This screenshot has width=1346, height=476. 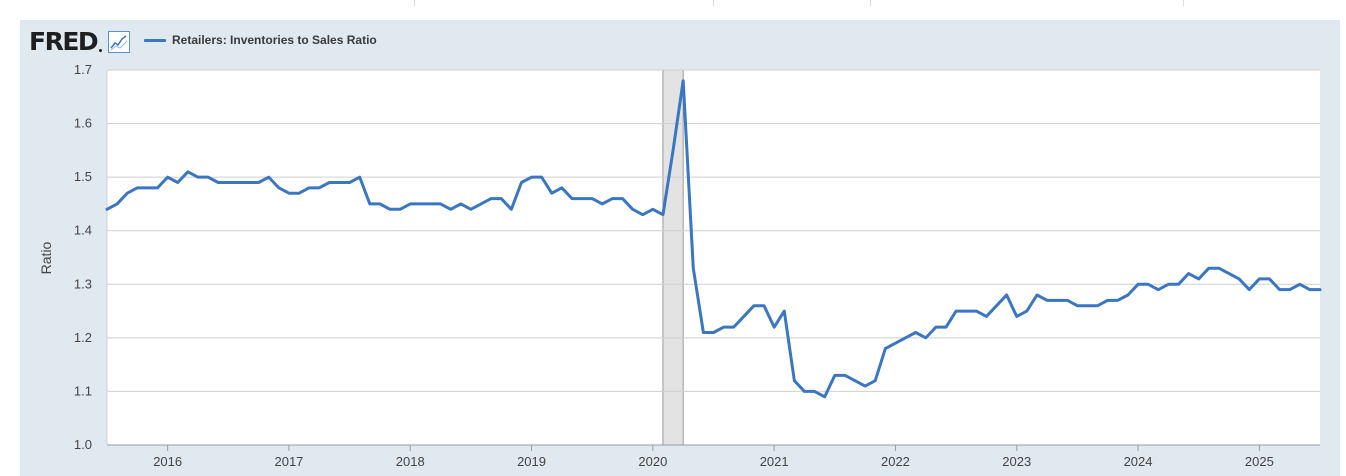 I want to click on top-strip, so click(x=673, y=4).